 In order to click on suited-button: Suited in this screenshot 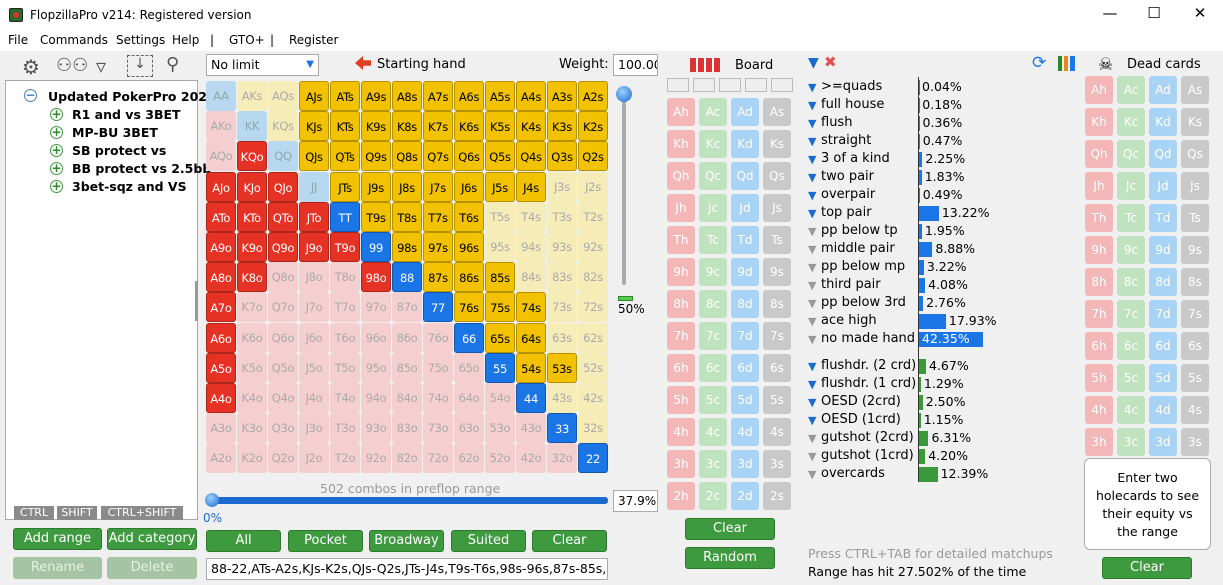, I will do `click(488, 541)`.